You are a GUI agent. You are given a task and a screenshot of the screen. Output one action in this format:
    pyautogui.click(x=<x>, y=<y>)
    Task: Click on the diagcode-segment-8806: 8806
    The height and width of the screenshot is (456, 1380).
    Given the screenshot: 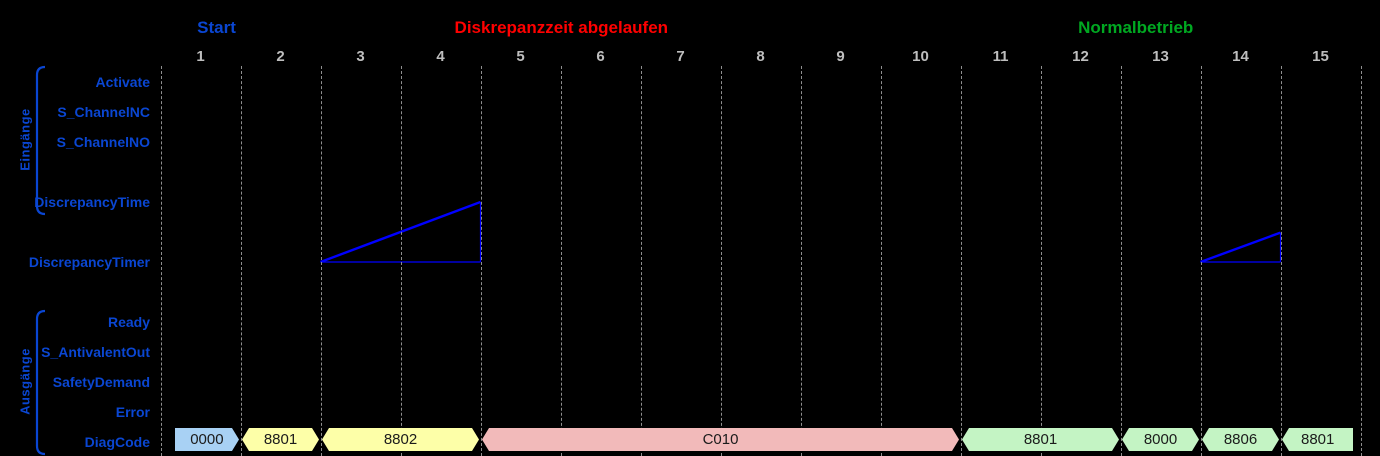 What is the action you would take?
    pyautogui.click(x=1240, y=439)
    